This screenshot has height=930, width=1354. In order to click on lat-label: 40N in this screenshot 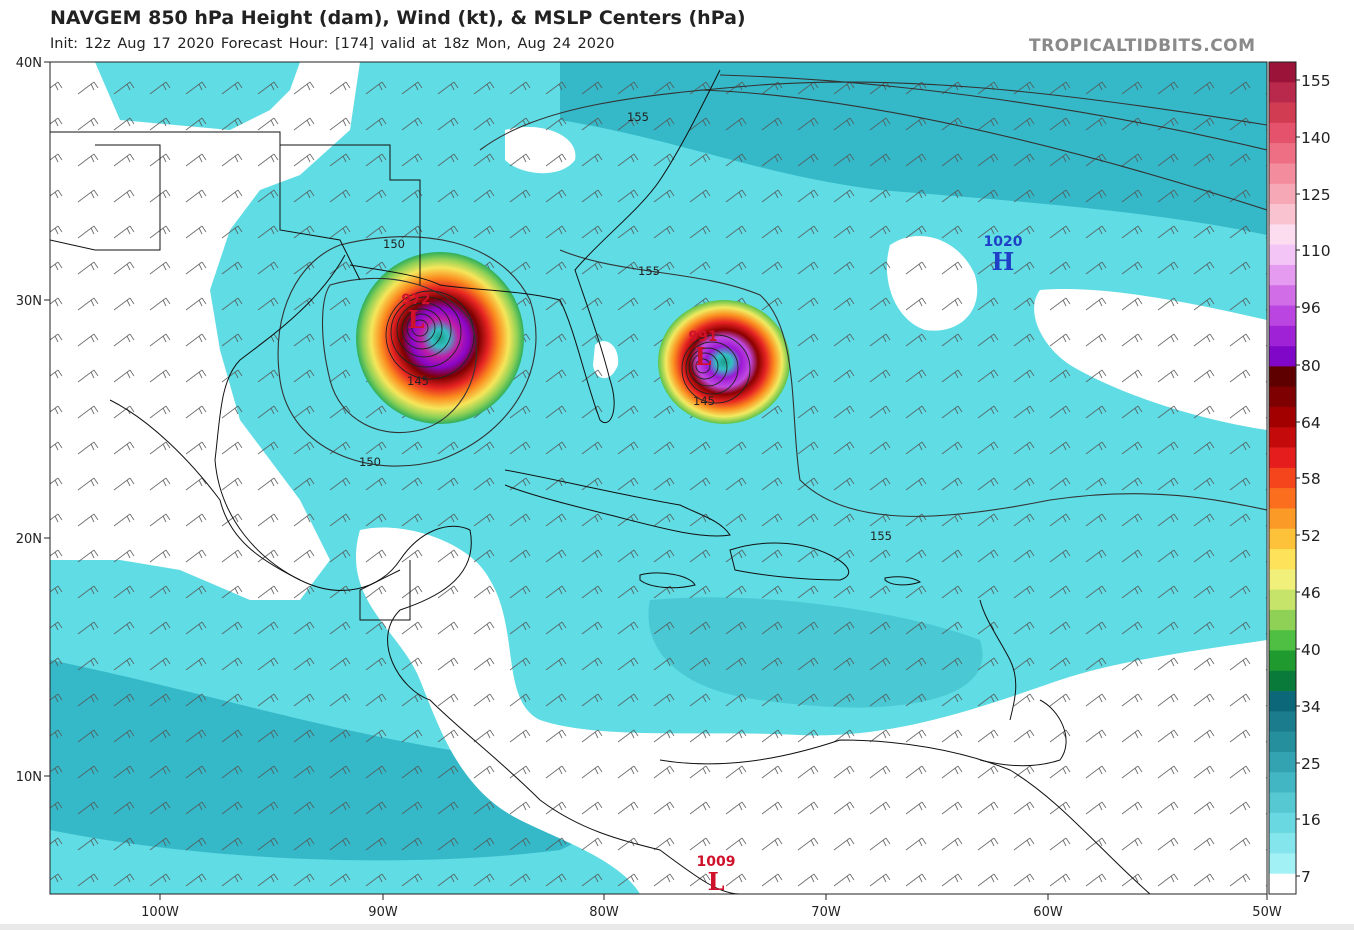, I will do `click(29, 63)`.